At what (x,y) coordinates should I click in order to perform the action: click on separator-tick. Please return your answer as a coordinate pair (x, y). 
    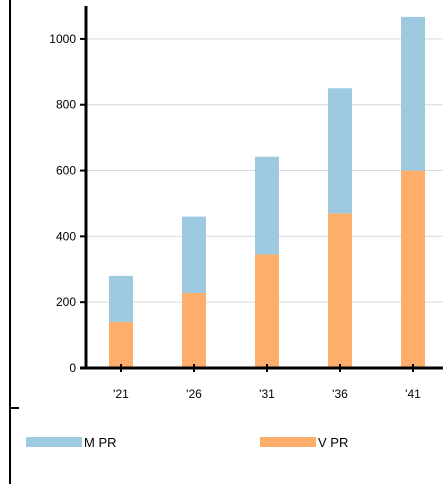
    Looking at the image, I should click on (14, 408).